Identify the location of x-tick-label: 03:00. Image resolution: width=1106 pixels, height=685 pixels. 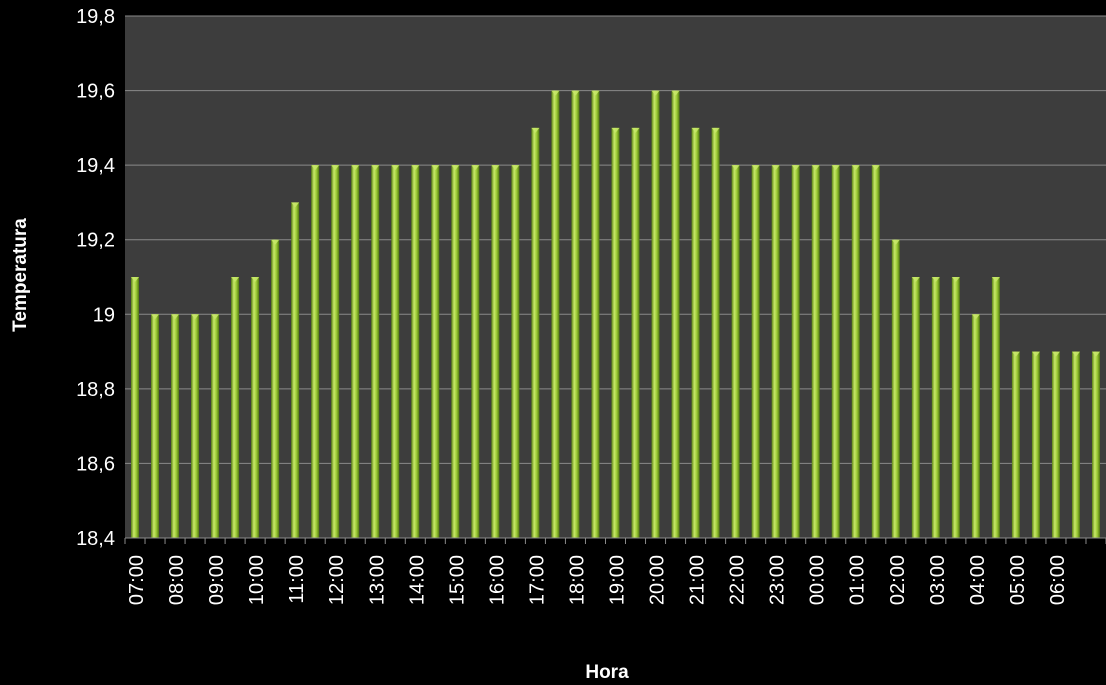
(938, 580).